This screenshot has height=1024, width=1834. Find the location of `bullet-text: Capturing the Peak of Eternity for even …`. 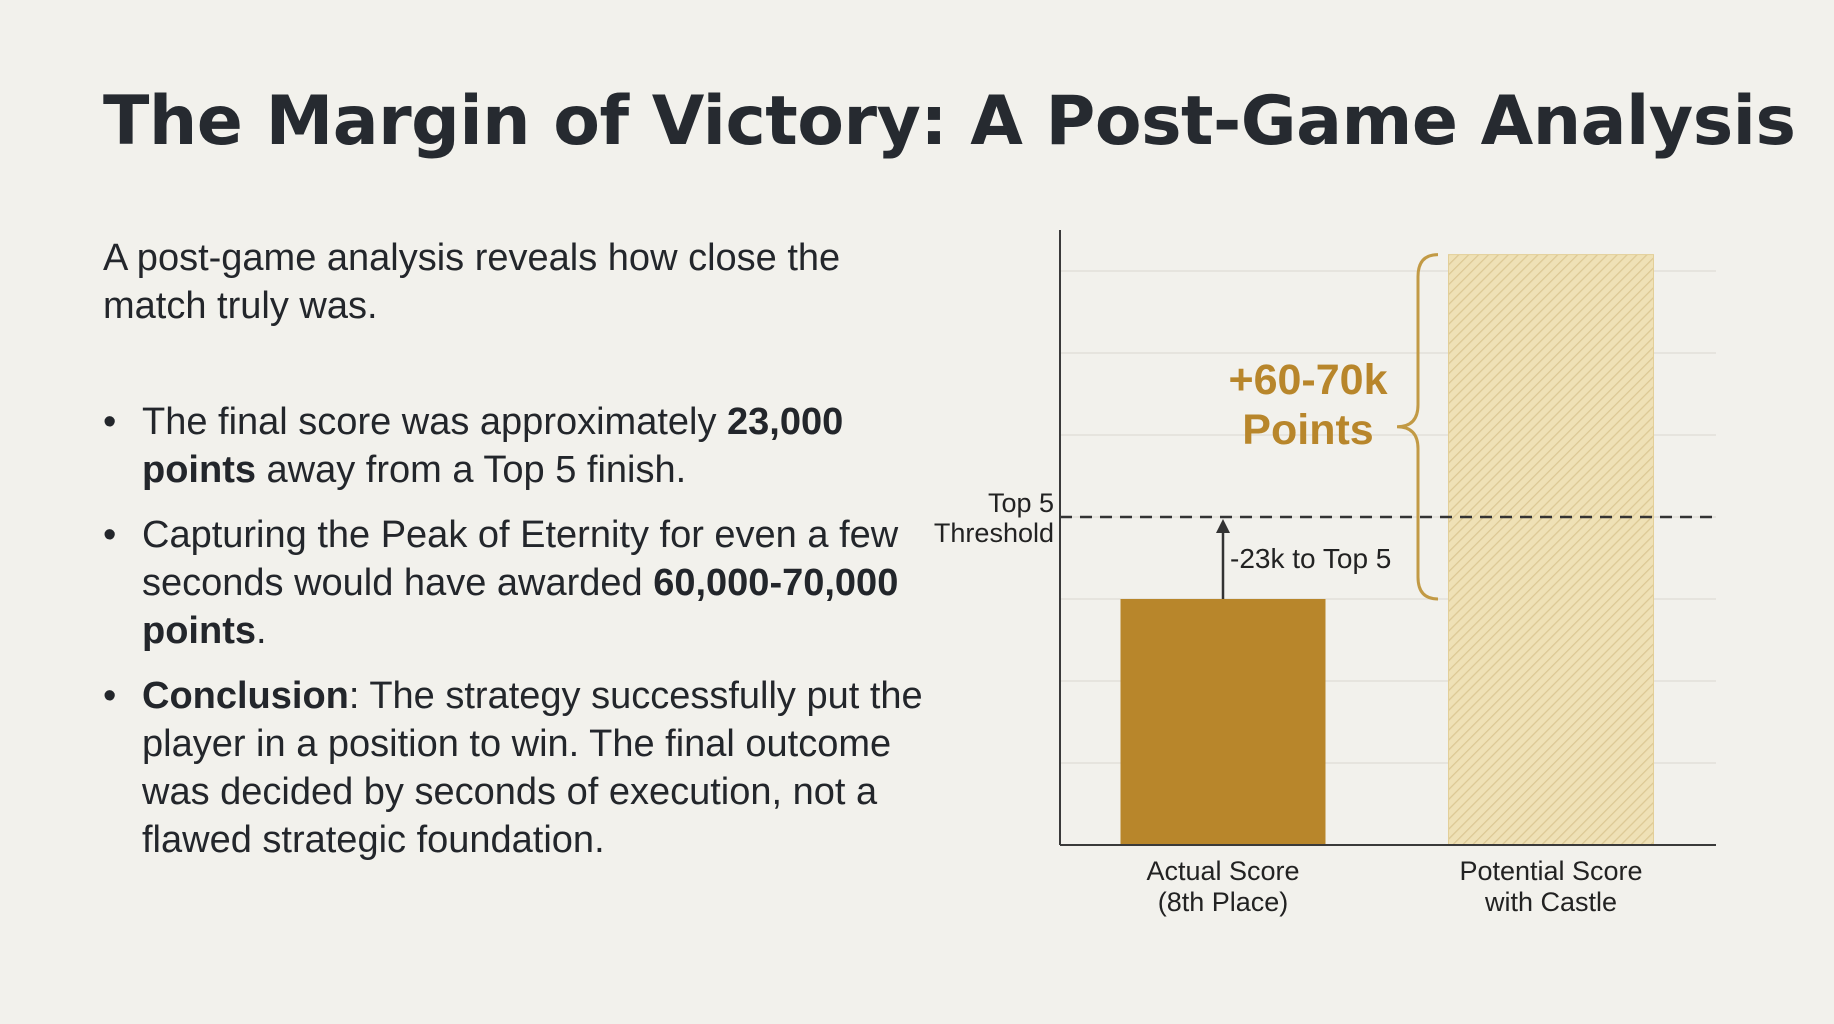

bullet-text: Capturing the Peak of Eternity for even … is located at coordinates (520, 559).